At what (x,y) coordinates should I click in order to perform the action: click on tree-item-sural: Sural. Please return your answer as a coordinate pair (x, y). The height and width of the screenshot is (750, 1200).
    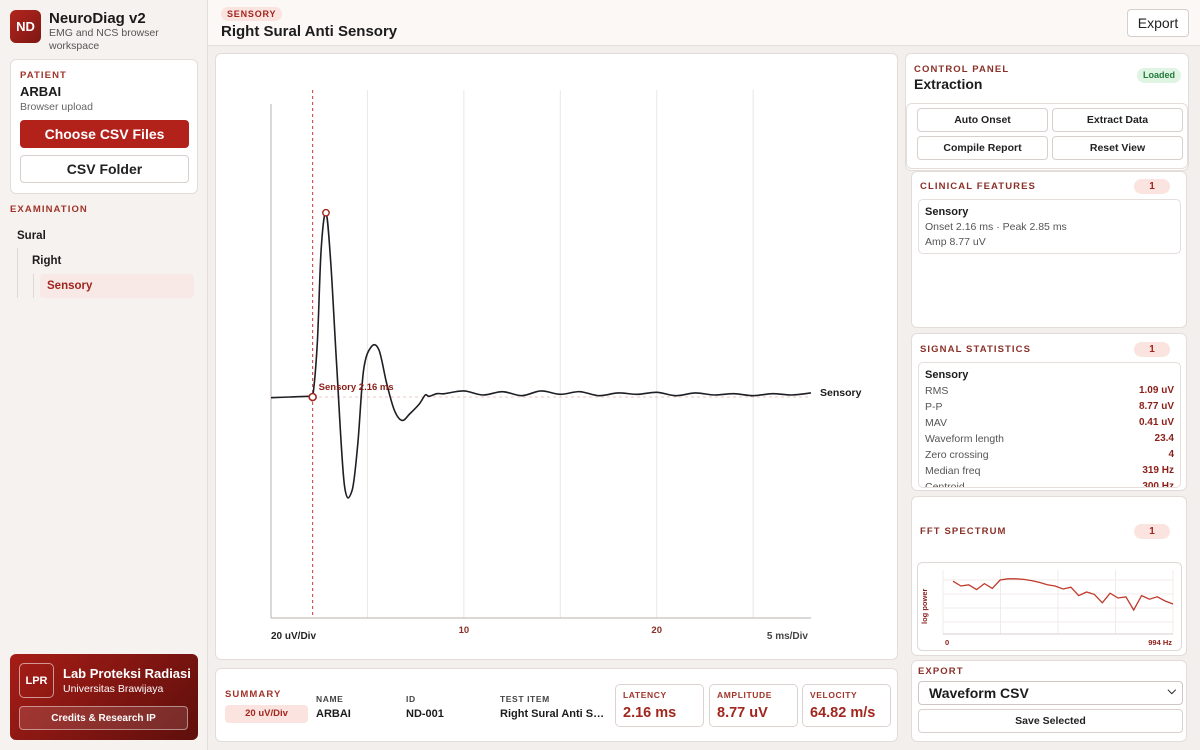
    Looking at the image, I should click on (31, 236).